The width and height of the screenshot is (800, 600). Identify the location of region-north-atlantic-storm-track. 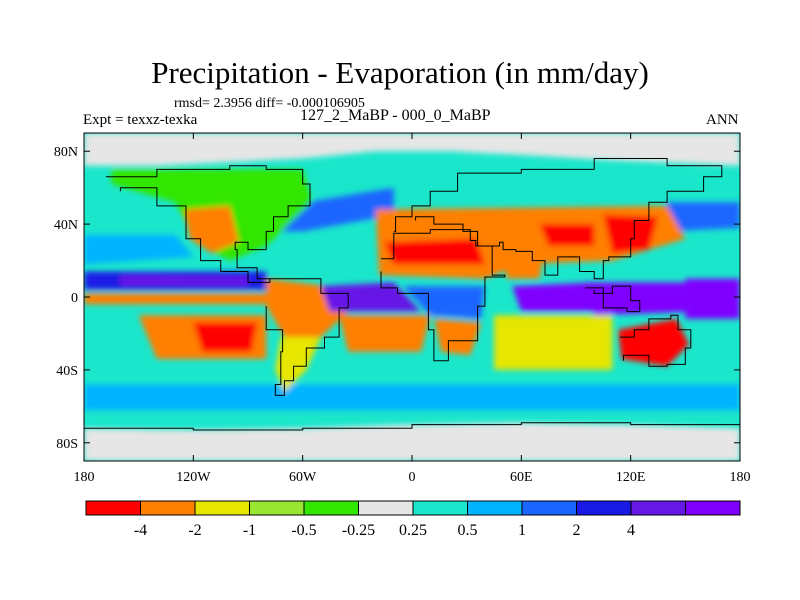
(334, 209).